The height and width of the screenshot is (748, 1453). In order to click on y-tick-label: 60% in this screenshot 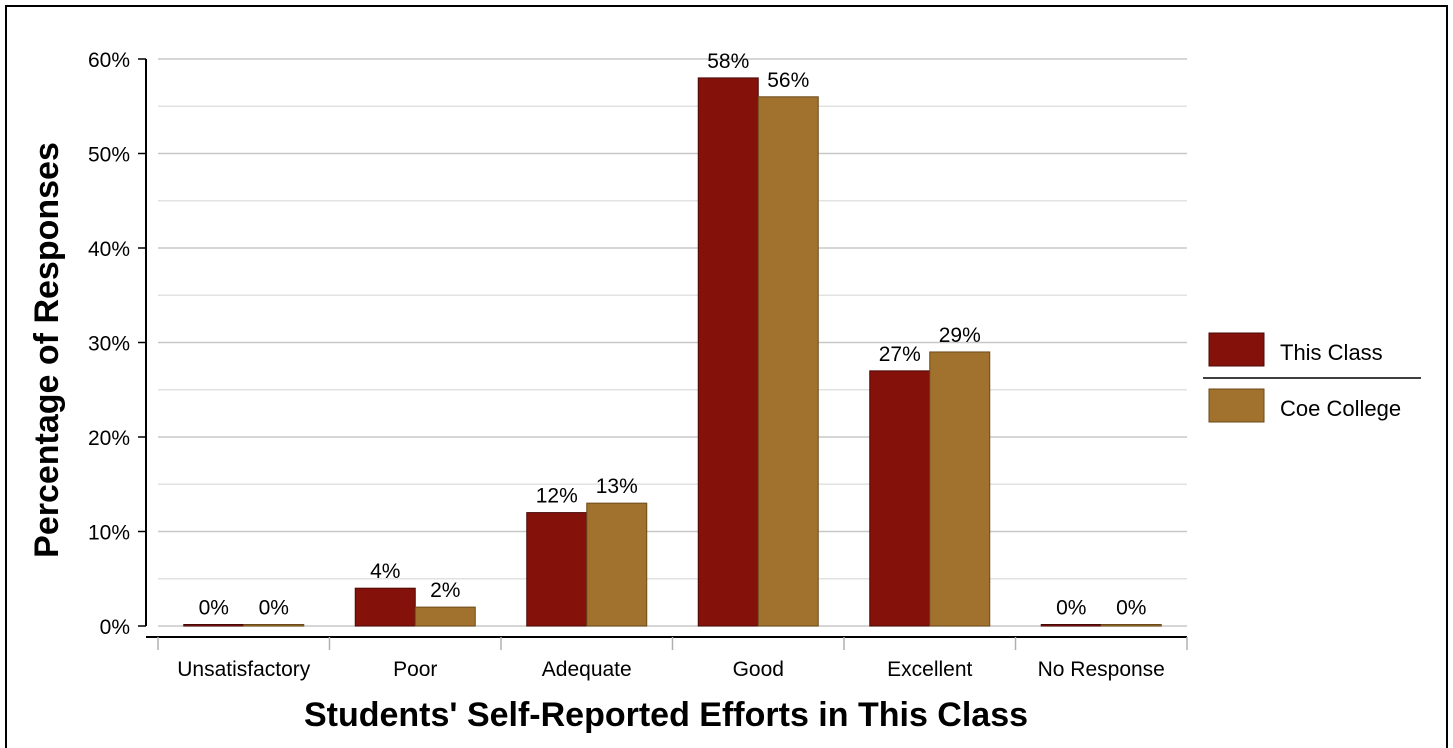, I will do `click(109, 60)`.